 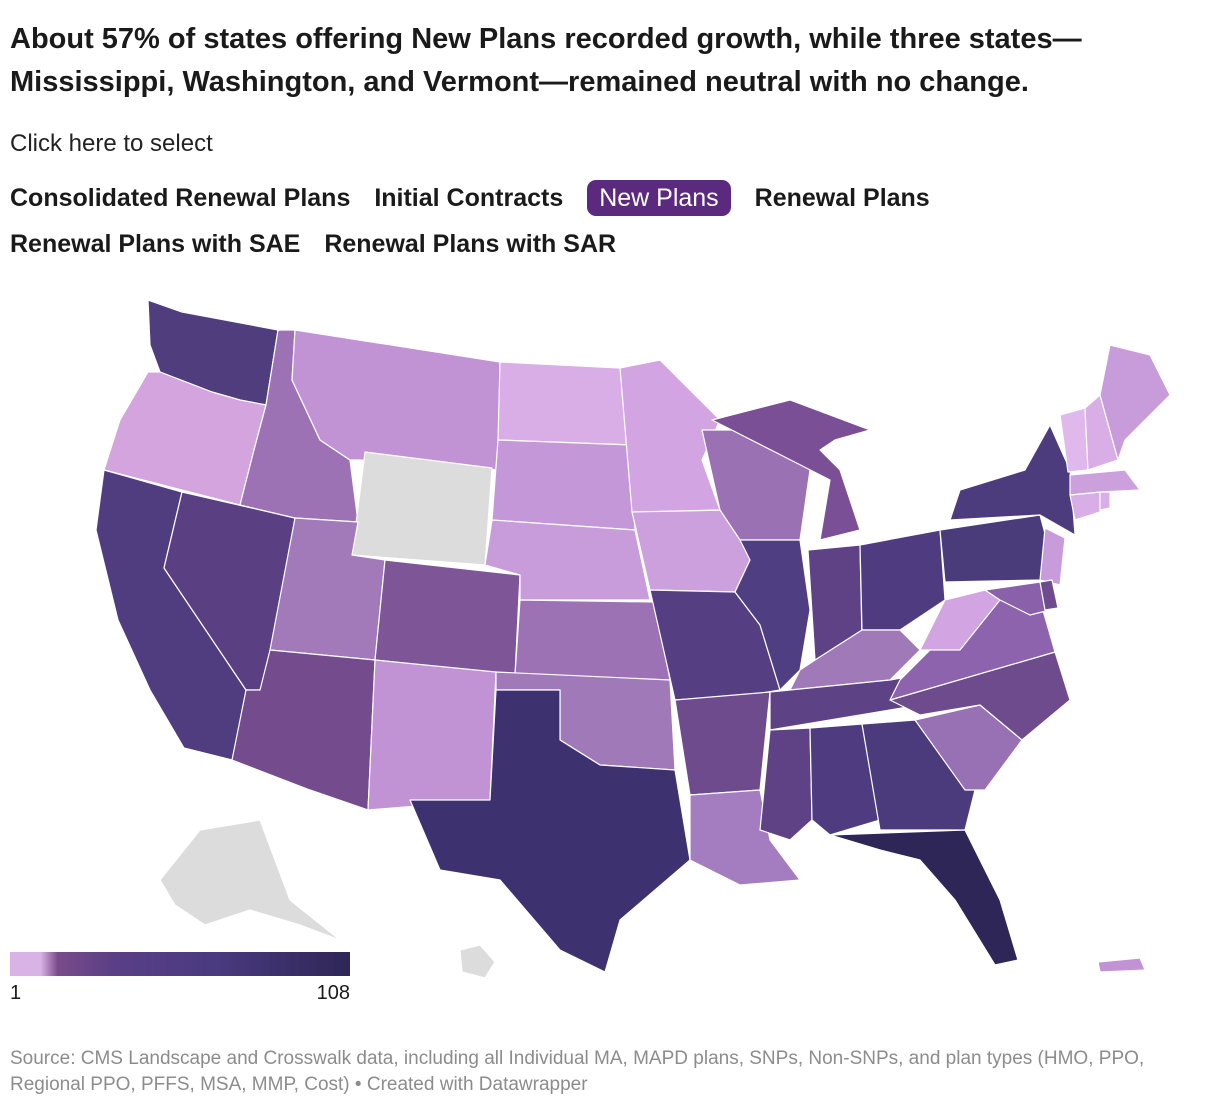 What do you see at coordinates (791, 470) in the screenshot?
I see `state-michigan` at bounding box center [791, 470].